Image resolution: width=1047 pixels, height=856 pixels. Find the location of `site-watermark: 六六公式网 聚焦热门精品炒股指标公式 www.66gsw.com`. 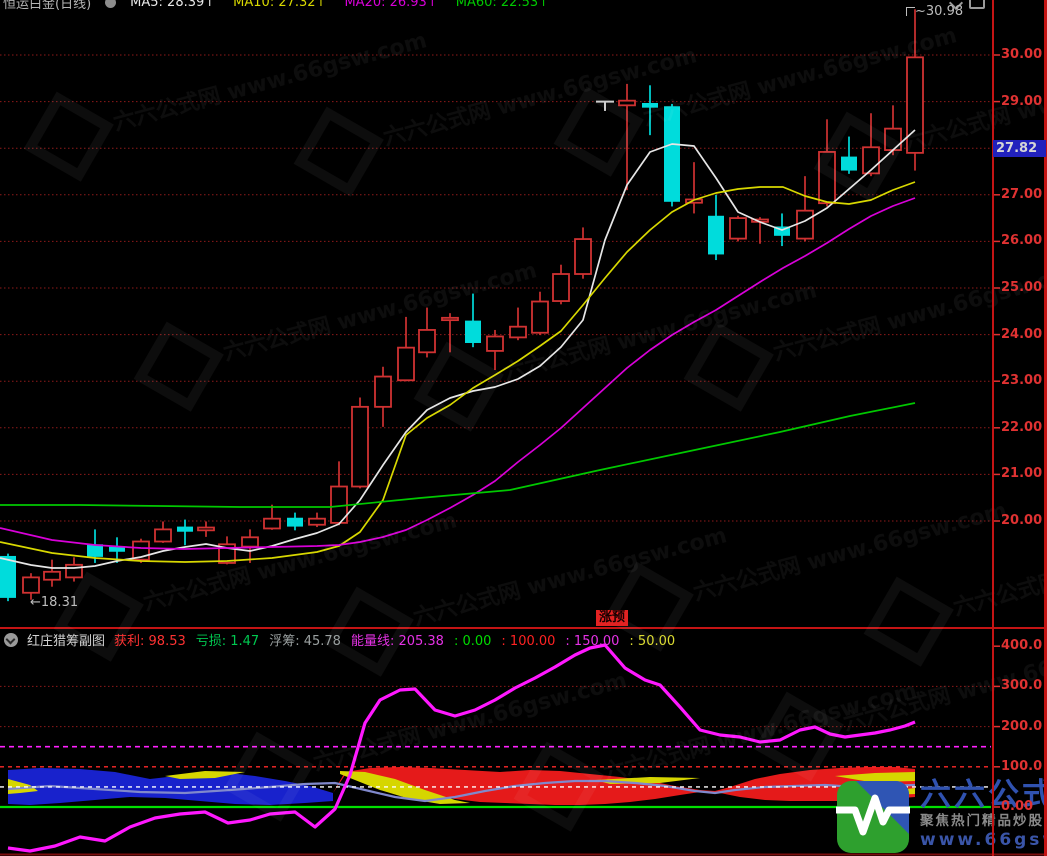

site-watermark: 六六公式网 聚焦热门精品炒股指标公式 www.66gsw.com is located at coordinates (941, 817).